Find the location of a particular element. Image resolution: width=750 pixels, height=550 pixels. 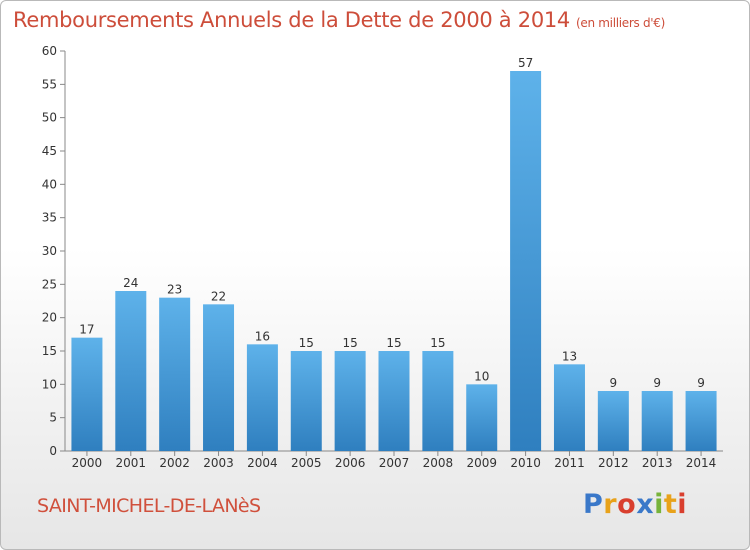

x-tick-label: 2003 is located at coordinates (218, 463).